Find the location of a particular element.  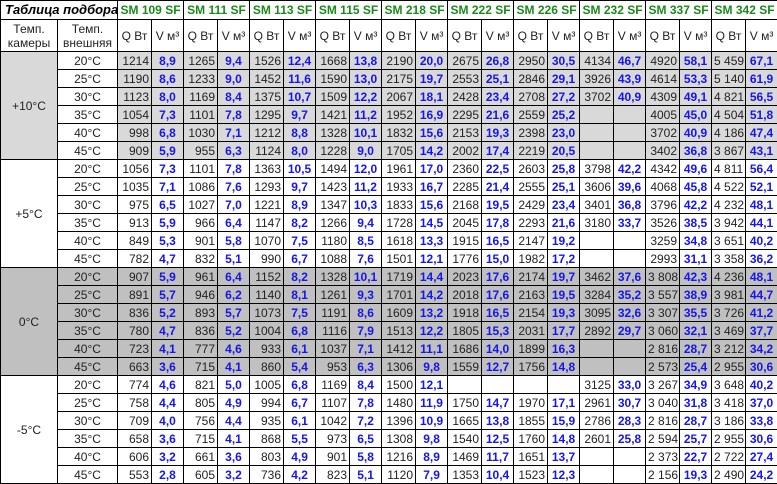

outside-temp-cell: 45°C is located at coordinates (88, 367).